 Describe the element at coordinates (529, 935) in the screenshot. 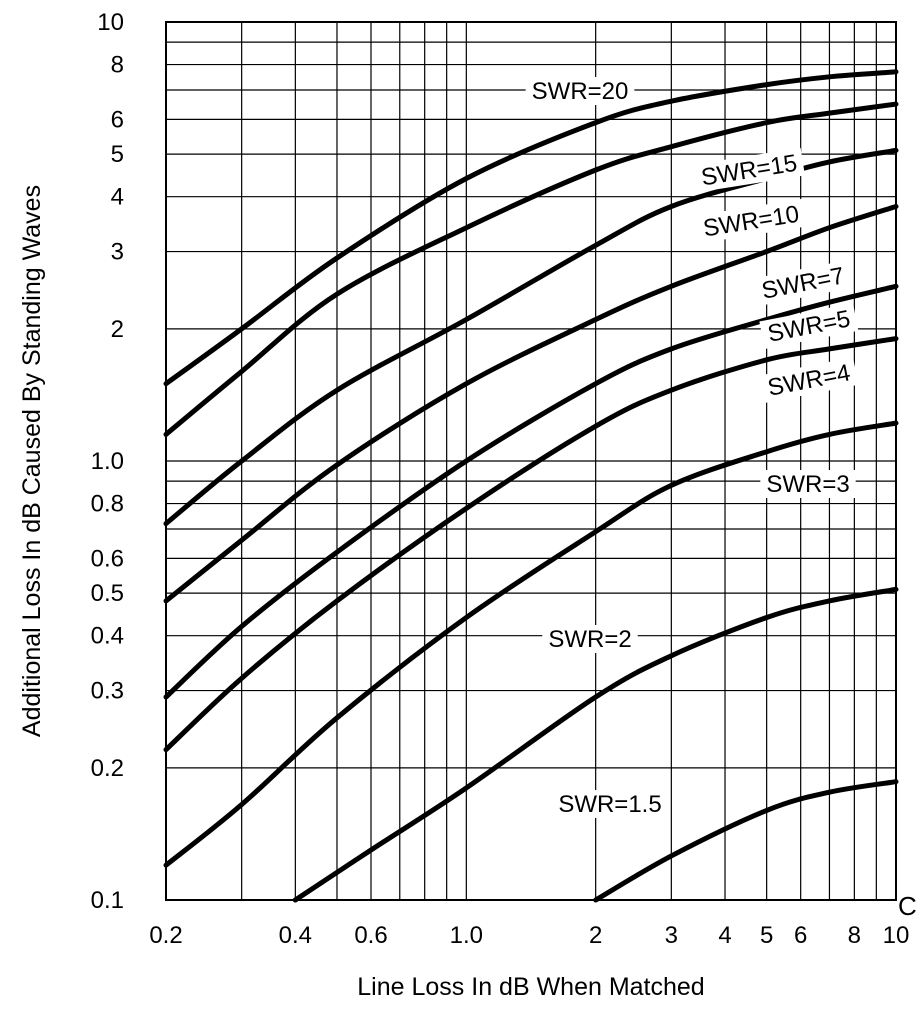

I see `x-tick-labels: 0.2 0.4 0.6 1.0 2 3 4 5 6 8 10` at that location.